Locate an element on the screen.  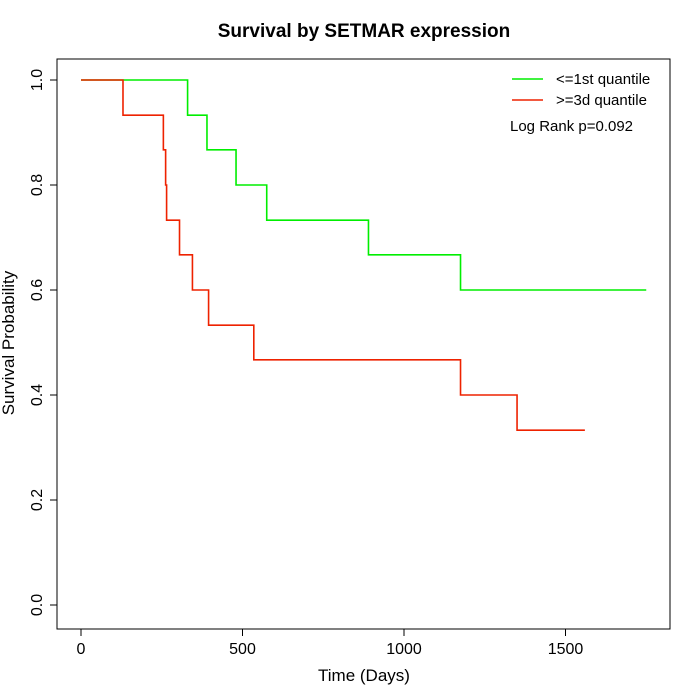
y-tick-label: 0.2 is located at coordinates (37, 500).